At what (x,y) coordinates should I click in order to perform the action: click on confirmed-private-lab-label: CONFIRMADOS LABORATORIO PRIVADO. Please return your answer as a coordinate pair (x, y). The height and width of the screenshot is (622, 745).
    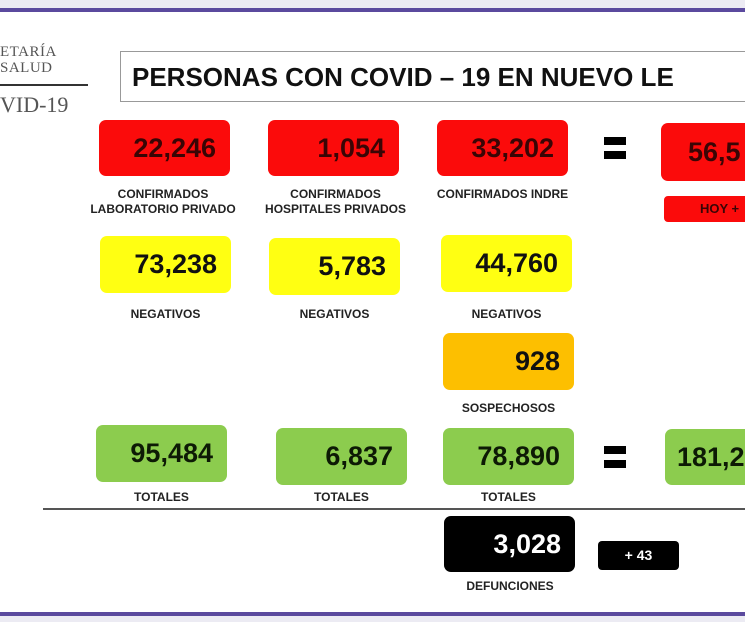
    Looking at the image, I should click on (163, 201).